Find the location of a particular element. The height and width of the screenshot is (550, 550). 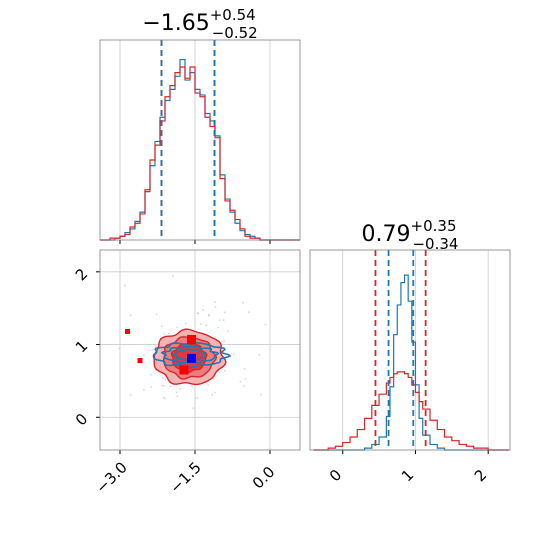

y-tick-label: 0 is located at coordinates (81, 419).